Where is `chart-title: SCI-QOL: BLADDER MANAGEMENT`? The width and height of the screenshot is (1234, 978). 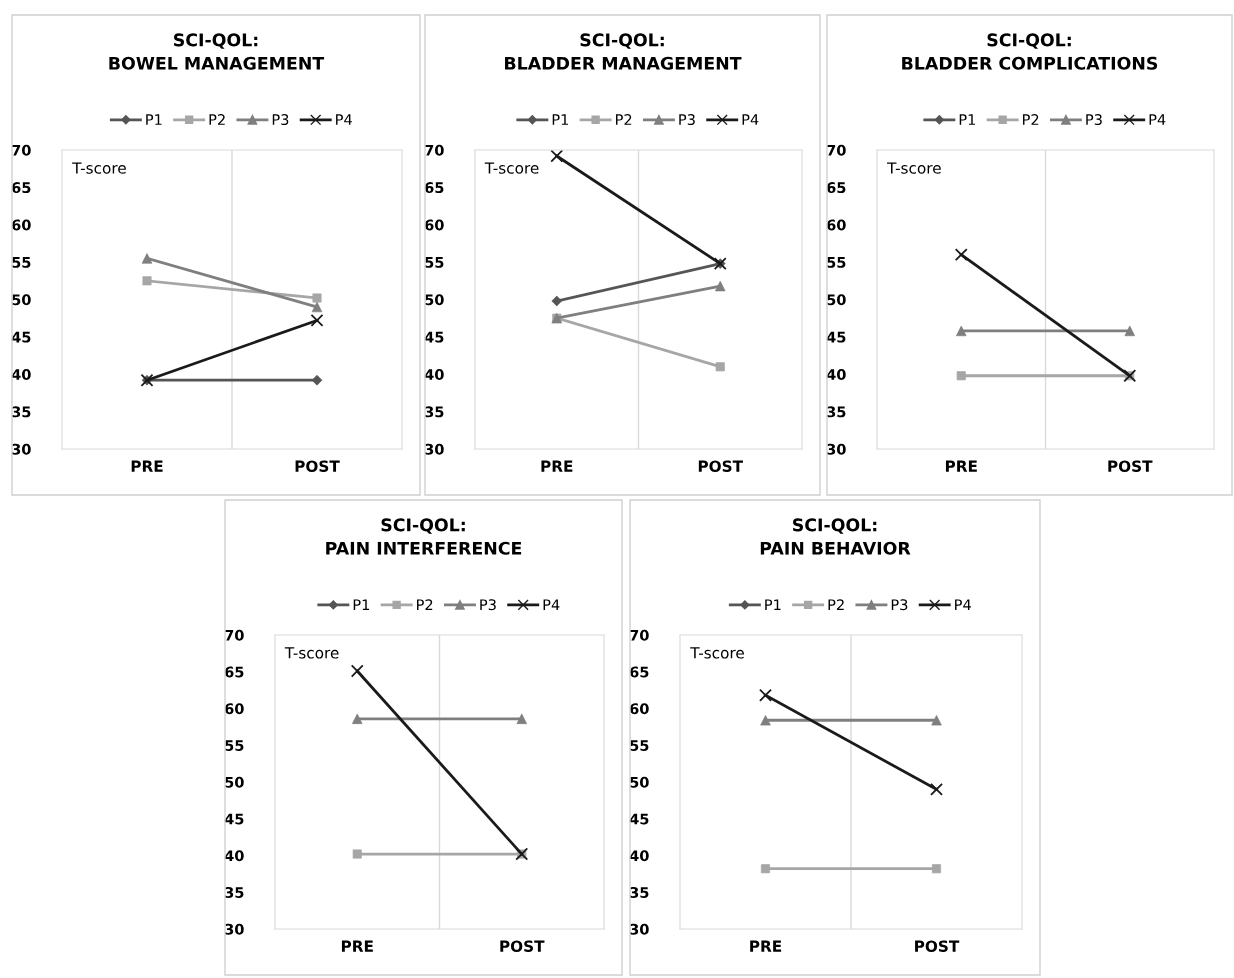
chart-title: SCI-QOL: BLADDER MANAGEMENT is located at coordinates (623, 51).